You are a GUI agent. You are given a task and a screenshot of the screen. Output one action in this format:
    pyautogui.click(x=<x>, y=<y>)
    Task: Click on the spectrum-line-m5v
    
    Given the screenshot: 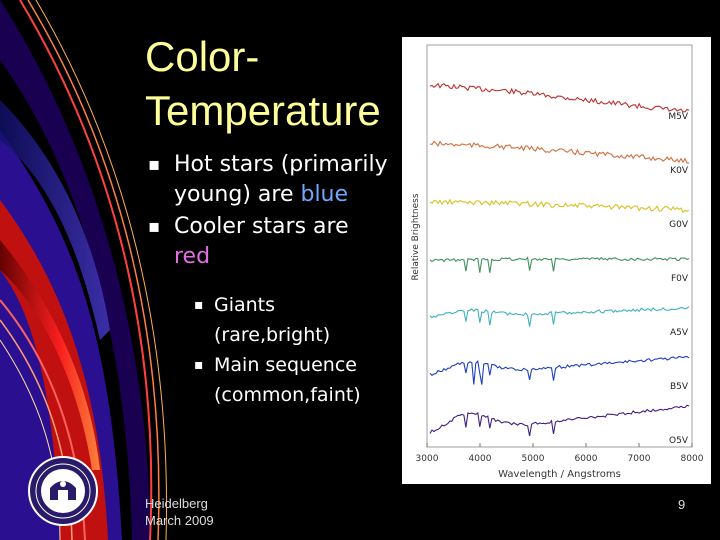 What is the action you would take?
    pyautogui.click(x=559, y=97)
    